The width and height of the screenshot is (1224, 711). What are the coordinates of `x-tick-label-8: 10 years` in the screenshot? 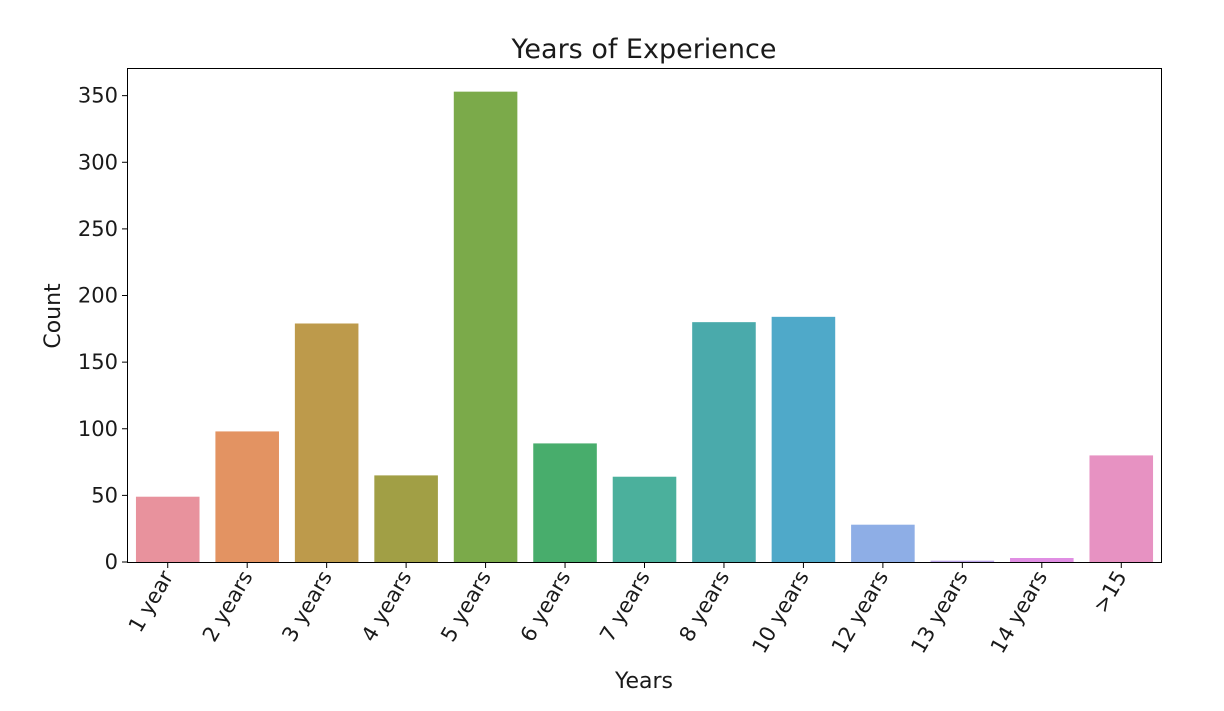 It's located at (780, 612).